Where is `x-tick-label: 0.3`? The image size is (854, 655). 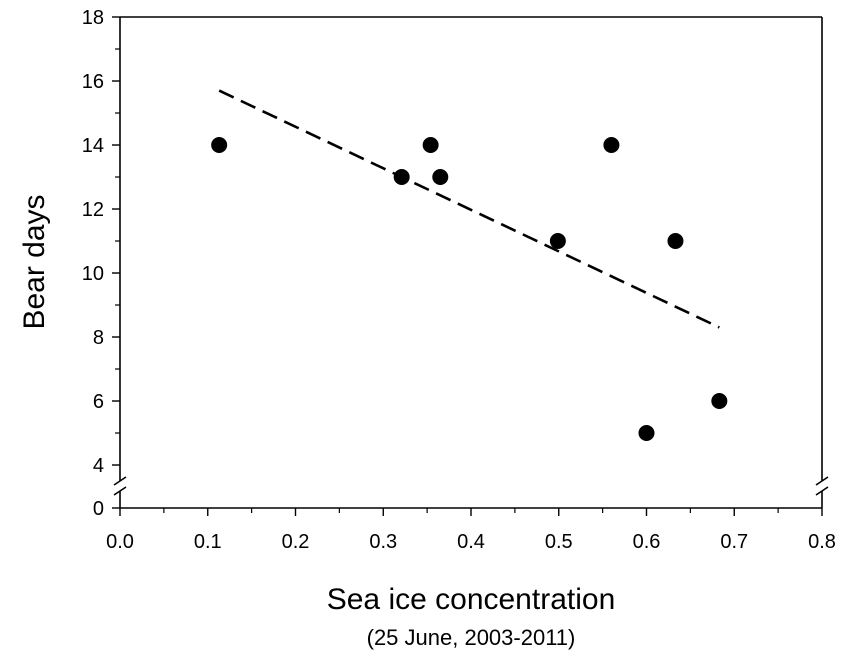 x-tick-label: 0.3 is located at coordinates (383, 542).